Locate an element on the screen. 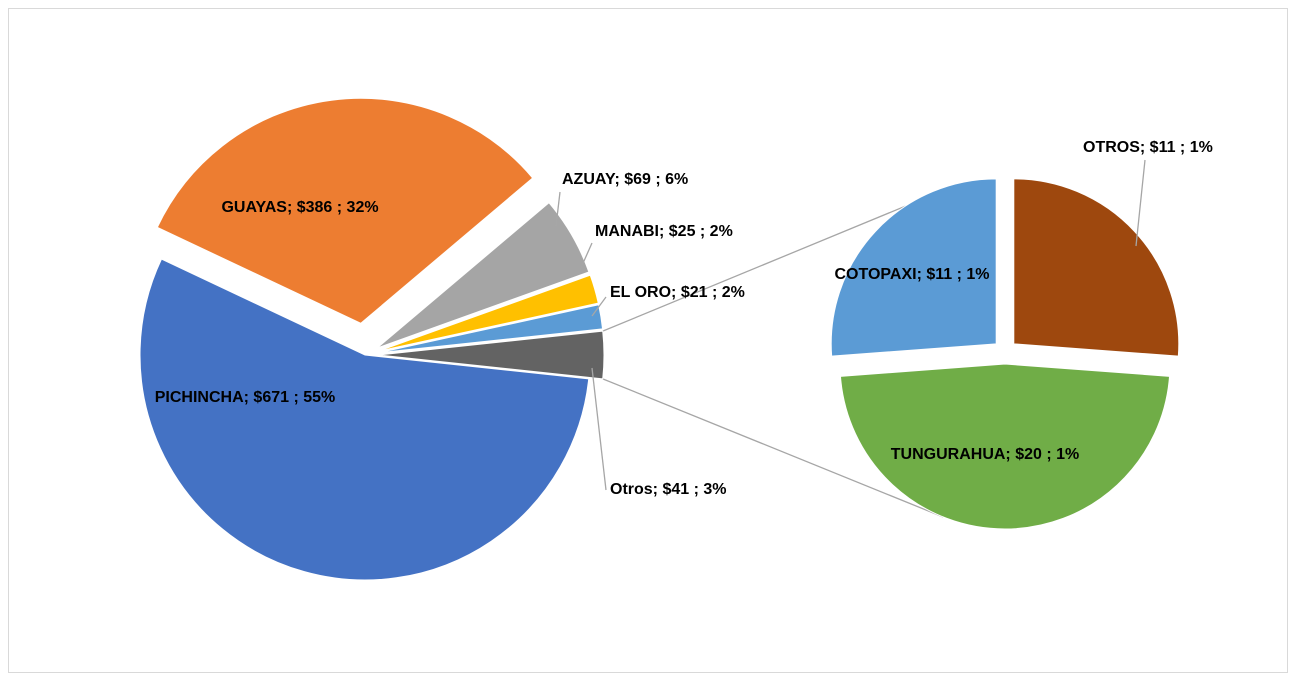 The image size is (1296, 681). data-label: EL ORO; $21 ; 2% is located at coordinates (677, 292).